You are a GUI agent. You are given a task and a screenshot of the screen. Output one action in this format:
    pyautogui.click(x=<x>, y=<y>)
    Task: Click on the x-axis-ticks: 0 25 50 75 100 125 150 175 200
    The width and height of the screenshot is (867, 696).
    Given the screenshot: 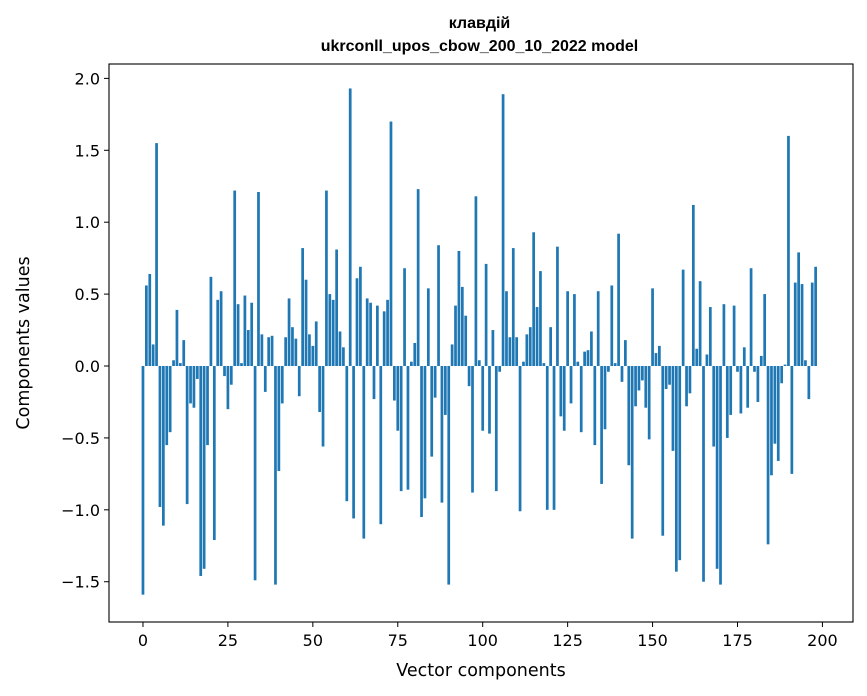 What is the action you would take?
    pyautogui.click(x=488, y=636)
    